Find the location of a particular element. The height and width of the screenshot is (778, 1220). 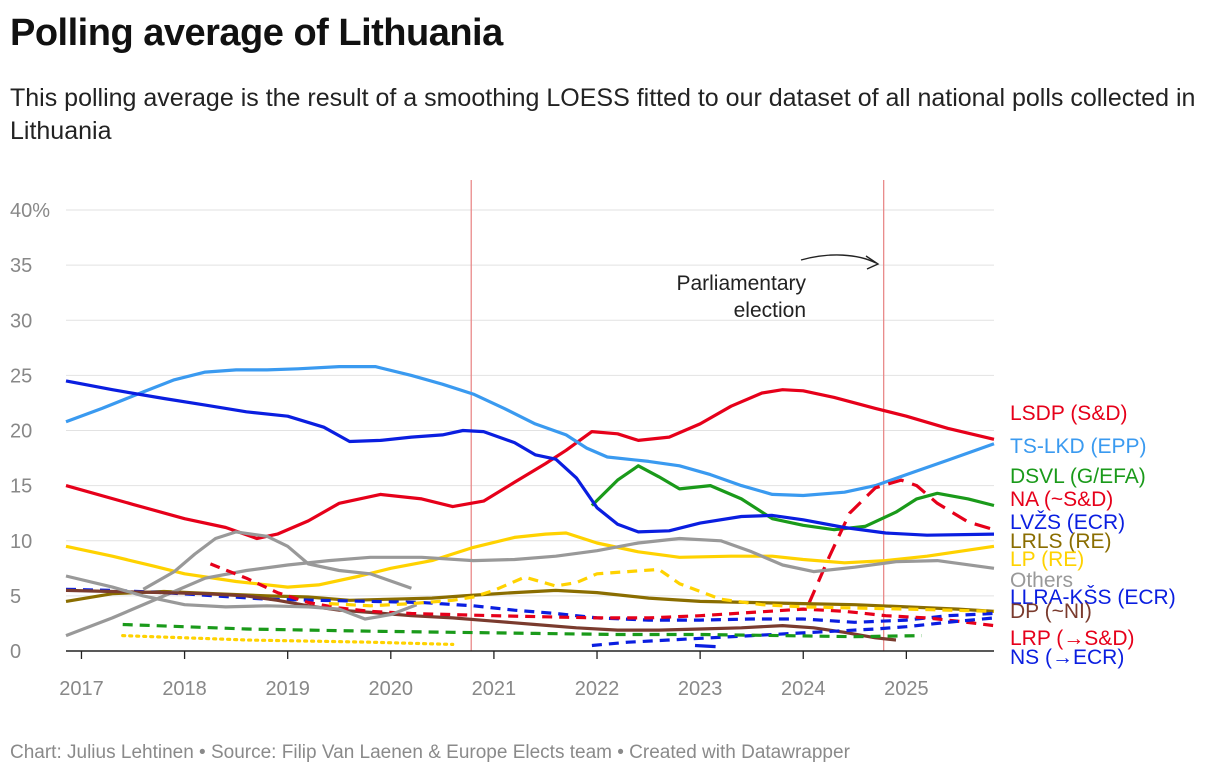

series-line-llra-k-s-ecr is located at coordinates (530, 605).